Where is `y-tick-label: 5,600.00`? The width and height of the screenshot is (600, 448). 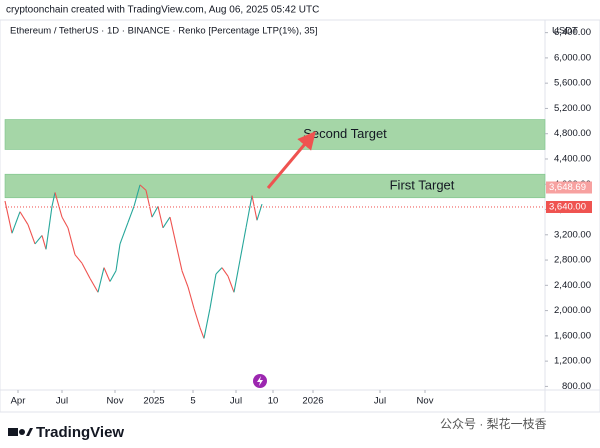 y-tick-label: 5,600.00 is located at coordinates (572, 83).